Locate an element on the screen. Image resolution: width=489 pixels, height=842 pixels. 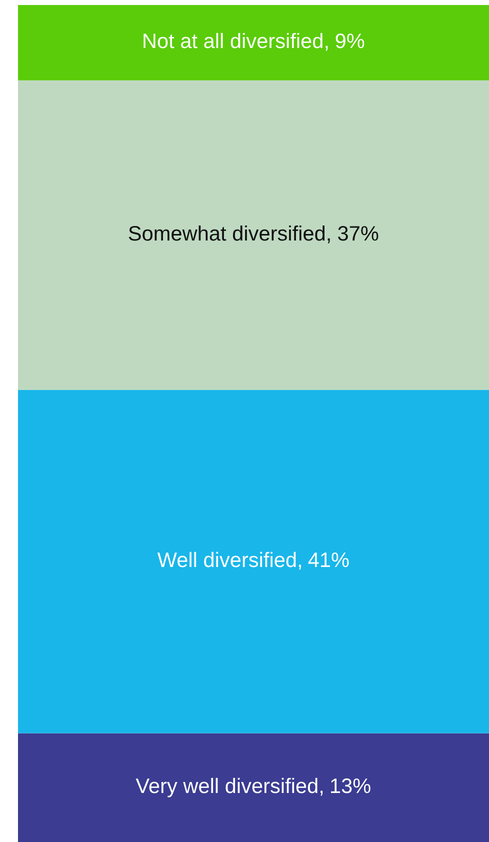
series-label: Well diversified, is located at coordinates (229, 561).